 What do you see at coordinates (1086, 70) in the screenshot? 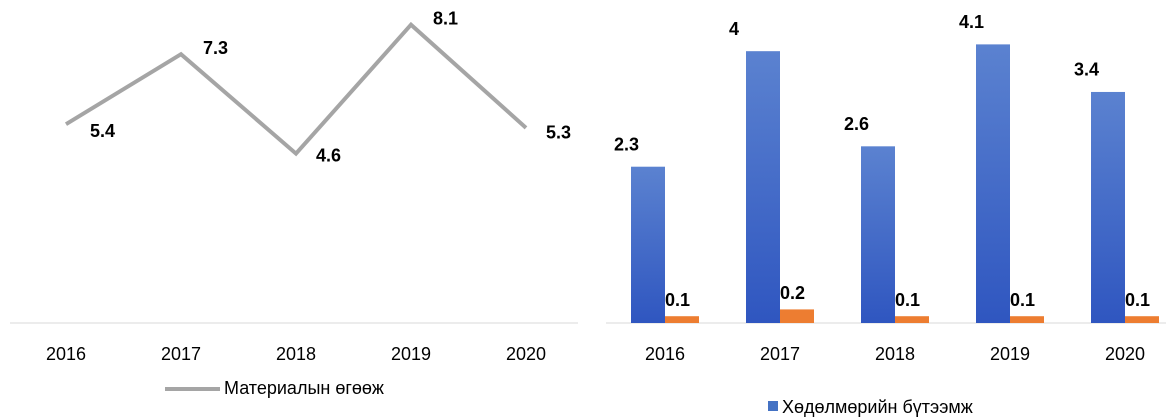
I see `data-label: 3.4` at bounding box center [1086, 70].